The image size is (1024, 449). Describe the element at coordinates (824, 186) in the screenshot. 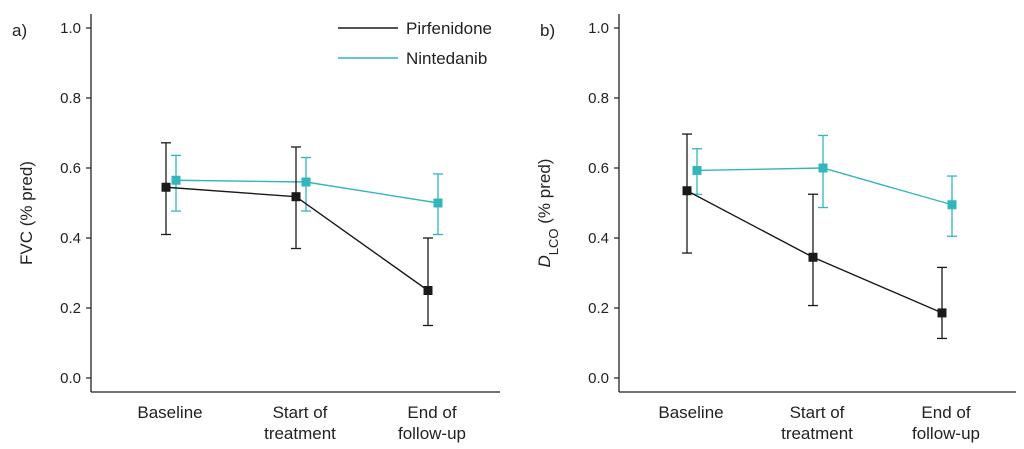

I see `series-line-nintedanib` at that location.